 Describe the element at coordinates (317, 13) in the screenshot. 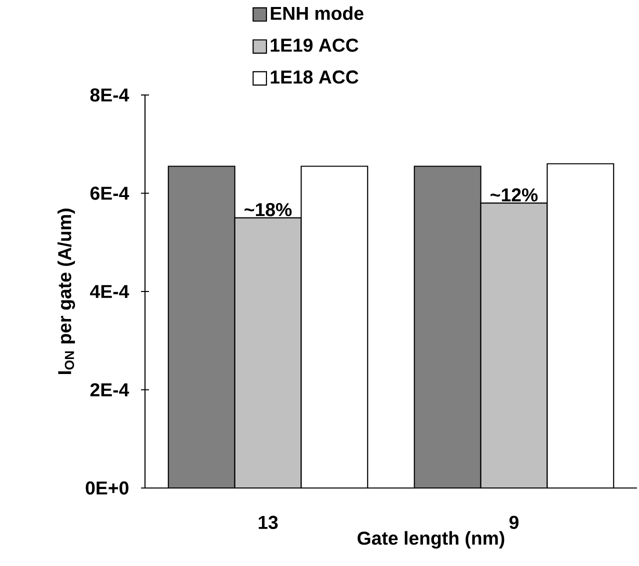

I see `legend-label: ENH mode` at that location.